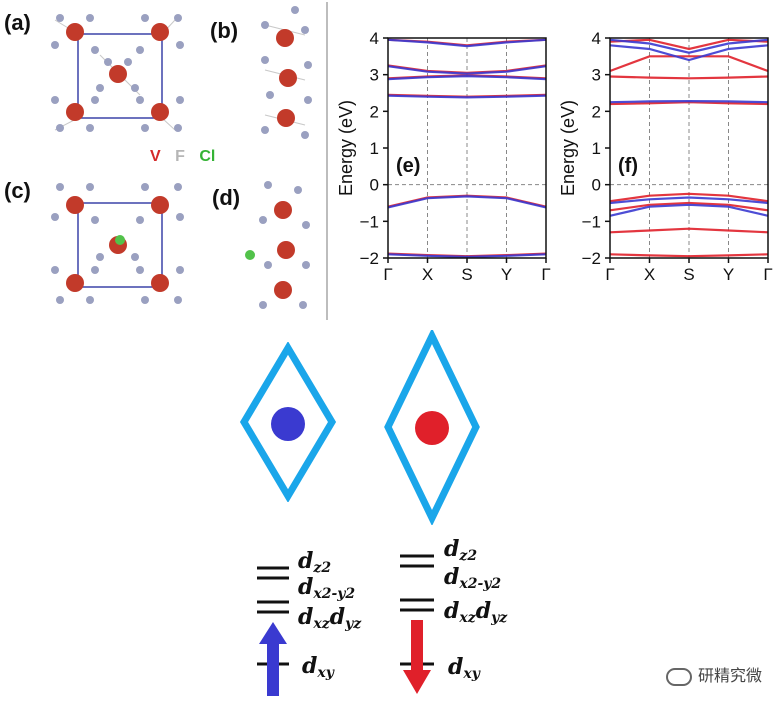 This screenshot has width=782, height=702. Describe the element at coordinates (473, 578) in the screenshot. I see `orbital-dx2y2-down: dx2-y2` at that location.